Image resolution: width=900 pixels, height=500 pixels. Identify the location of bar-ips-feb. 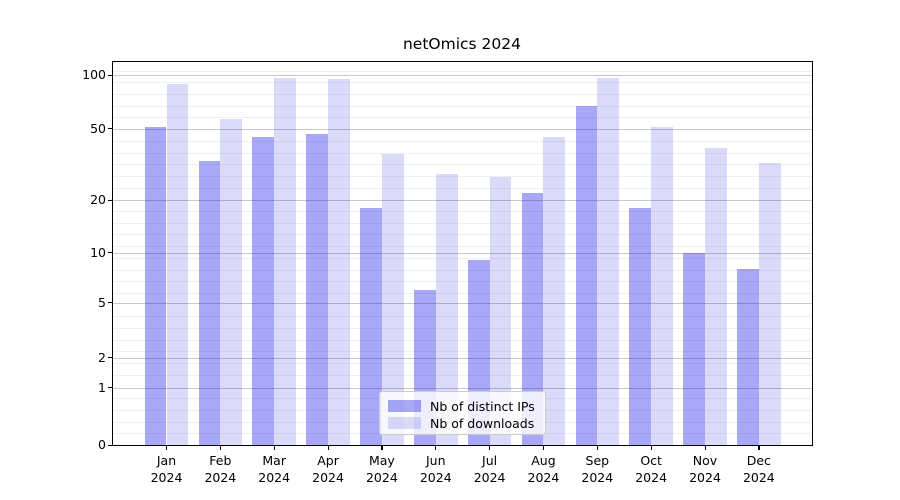
(209, 303).